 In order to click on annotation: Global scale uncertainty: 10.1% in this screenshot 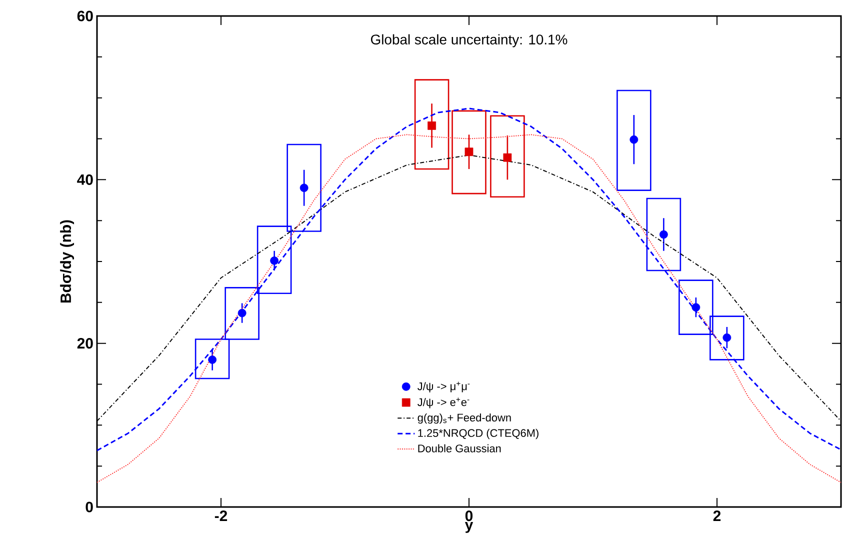, I will do `click(469, 41)`.